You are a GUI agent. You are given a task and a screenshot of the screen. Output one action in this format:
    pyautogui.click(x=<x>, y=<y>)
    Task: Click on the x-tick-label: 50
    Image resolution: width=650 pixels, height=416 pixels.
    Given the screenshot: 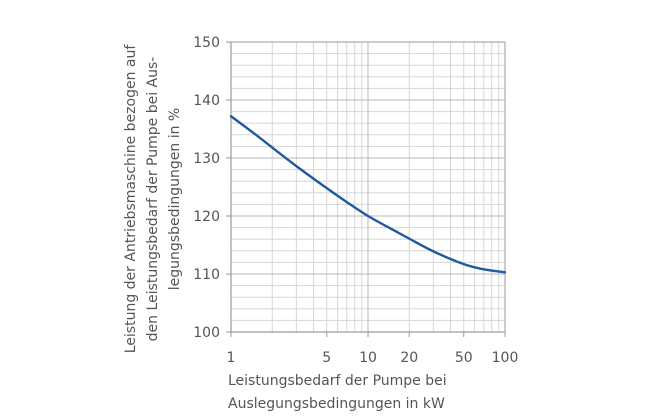 What is the action you would take?
    pyautogui.click(x=464, y=358)
    